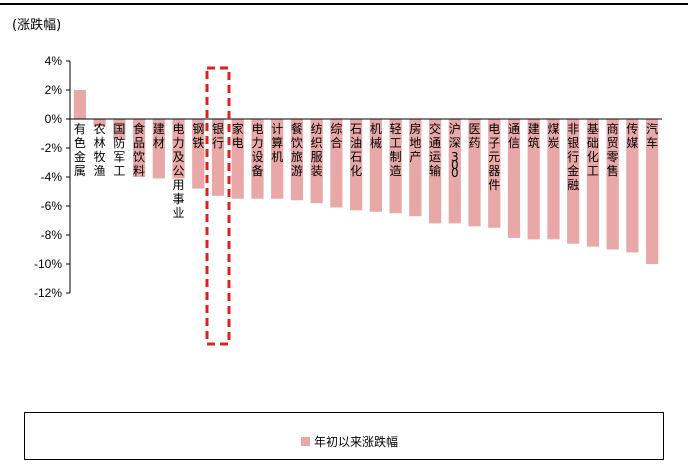  I want to click on y-tick-label: -4%, so click(52, 177).